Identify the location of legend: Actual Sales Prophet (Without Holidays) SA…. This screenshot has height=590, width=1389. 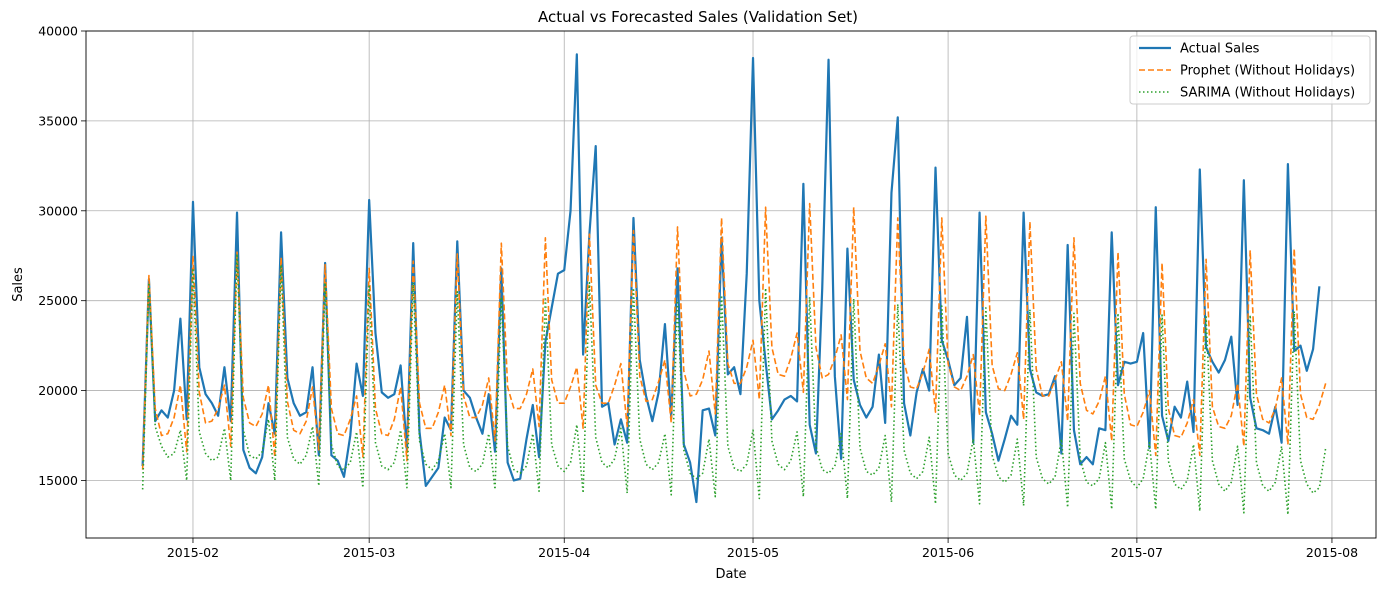
(1250, 70).